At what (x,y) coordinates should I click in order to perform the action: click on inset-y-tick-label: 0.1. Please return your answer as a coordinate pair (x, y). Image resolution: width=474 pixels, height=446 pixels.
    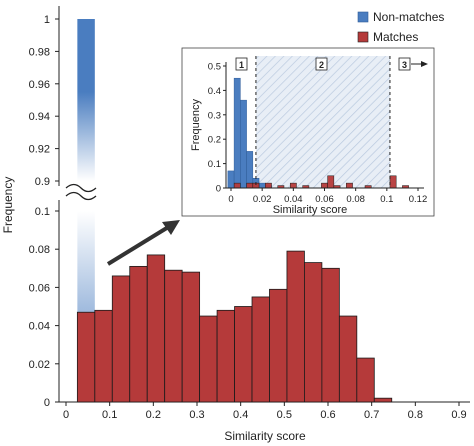
    Looking at the image, I should click on (214, 164).